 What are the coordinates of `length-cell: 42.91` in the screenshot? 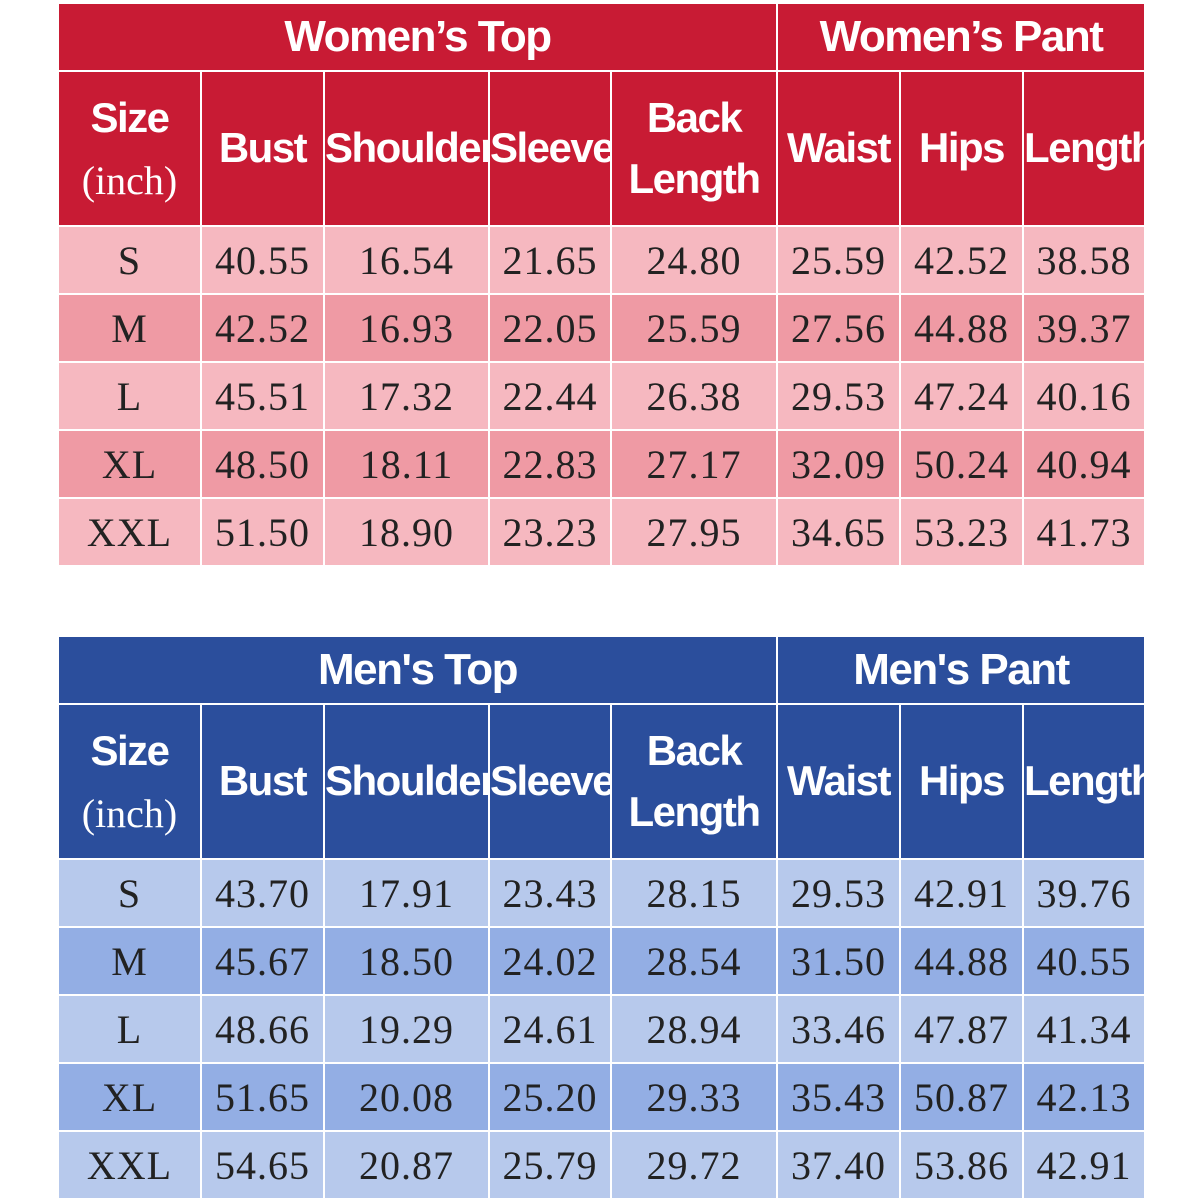 It's located at (1084, 1165).